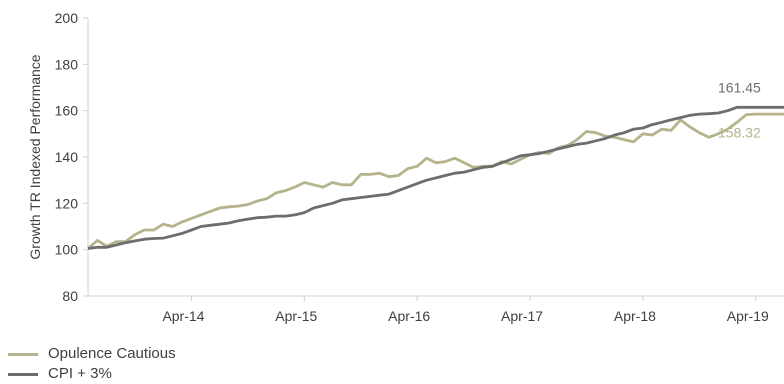 This screenshot has width=784, height=384. What do you see at coordinates (739, 87) in the screenshot?
I see `end-value-label-cpi-plus-3: 161.45` at bounding box center [739, 87].